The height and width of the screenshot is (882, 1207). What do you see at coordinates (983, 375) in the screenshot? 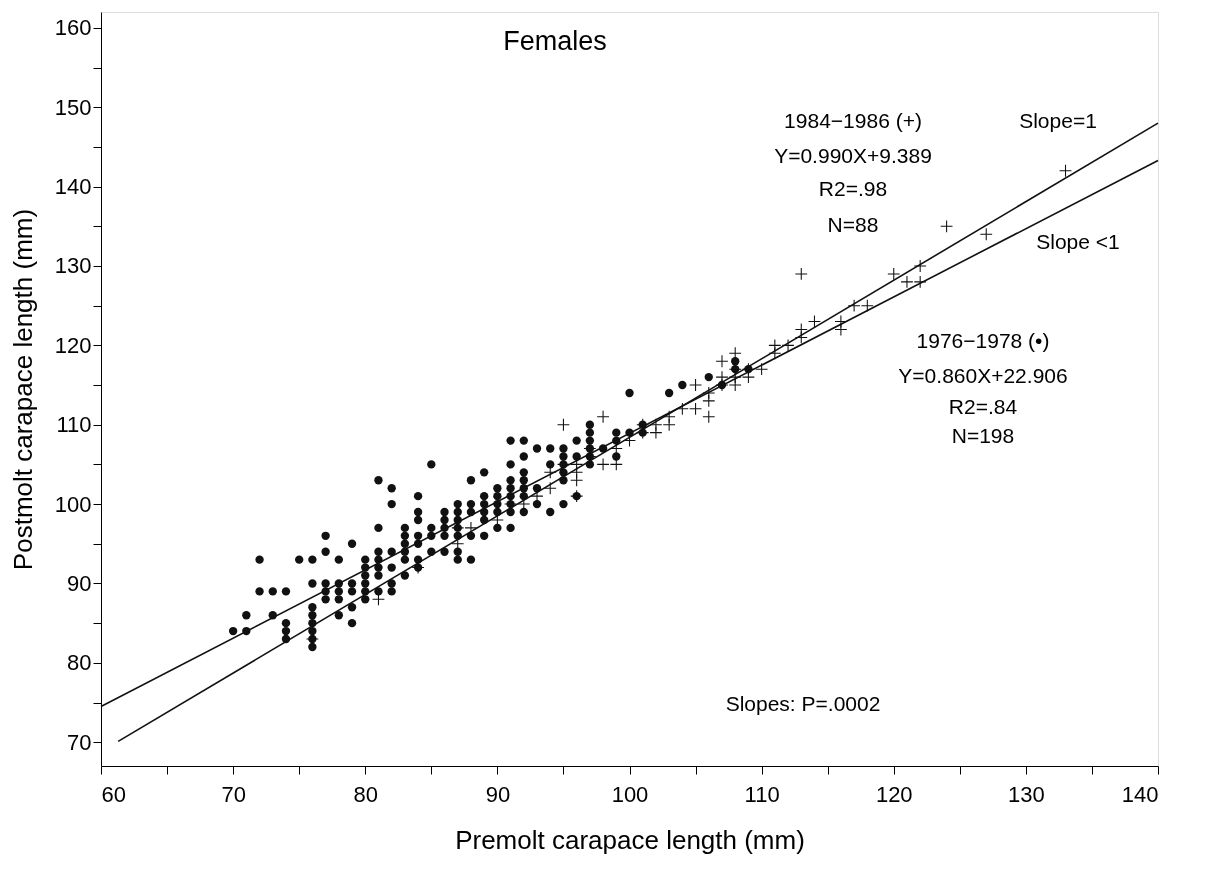
I see `annotation: Y=0.860X+22.906` at bounding box center [983, 375].